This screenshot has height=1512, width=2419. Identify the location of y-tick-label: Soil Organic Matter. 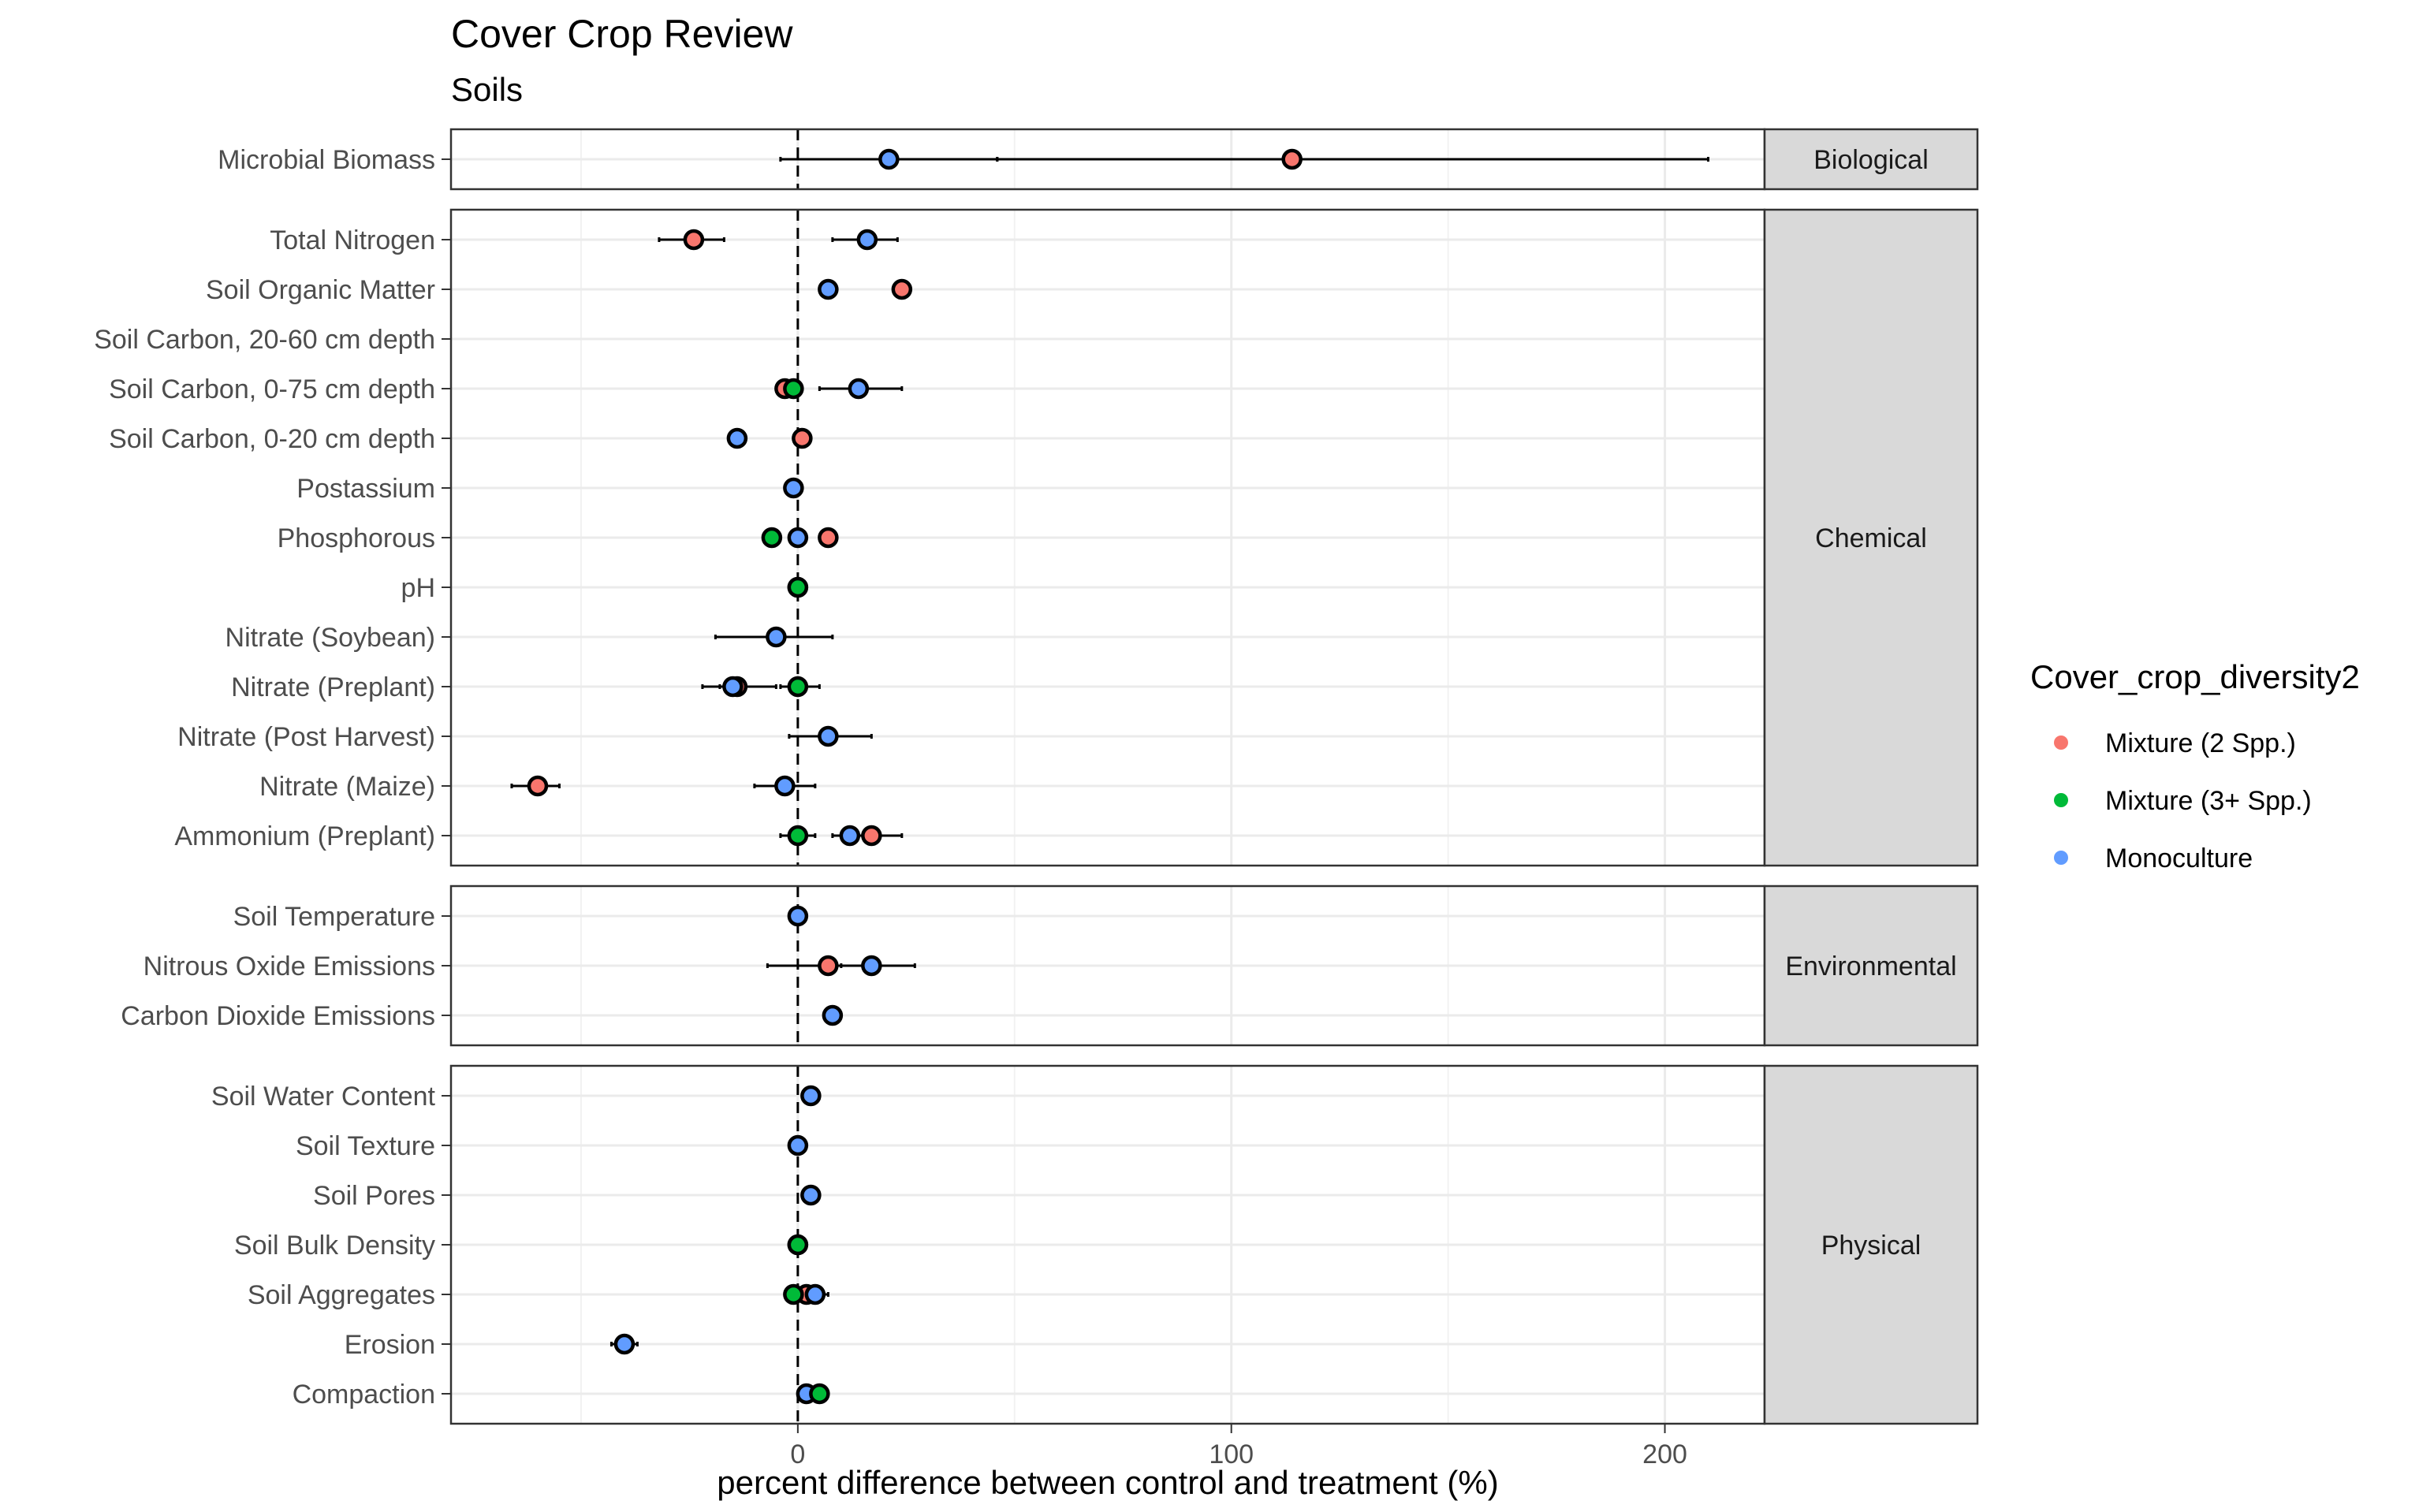
(320, 290).